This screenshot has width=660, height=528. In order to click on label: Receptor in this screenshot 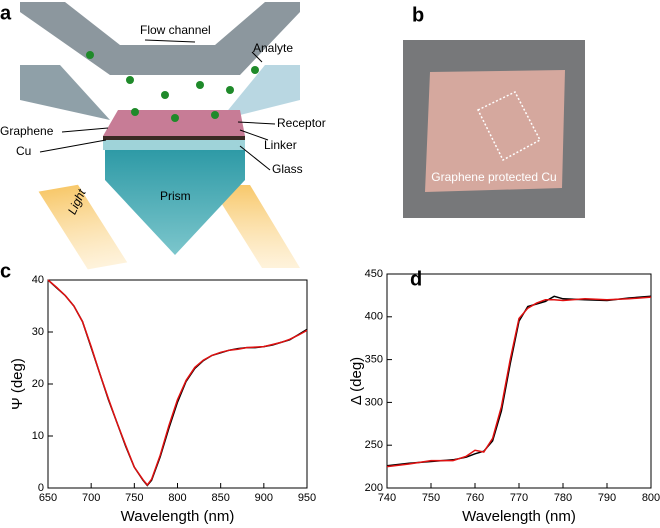, I will do `click(301, 123)`.